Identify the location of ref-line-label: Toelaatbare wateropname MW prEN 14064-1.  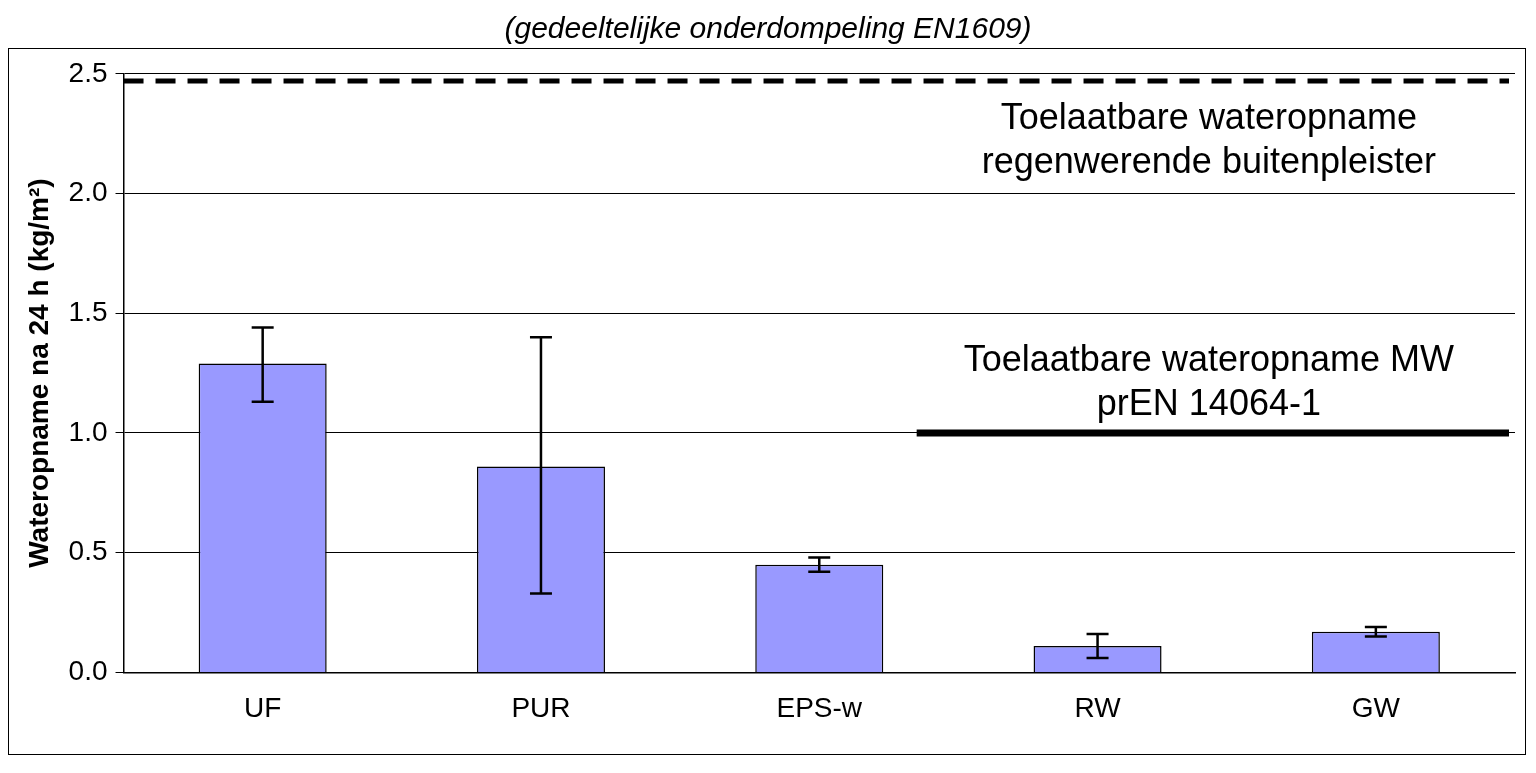
(1209, 380).